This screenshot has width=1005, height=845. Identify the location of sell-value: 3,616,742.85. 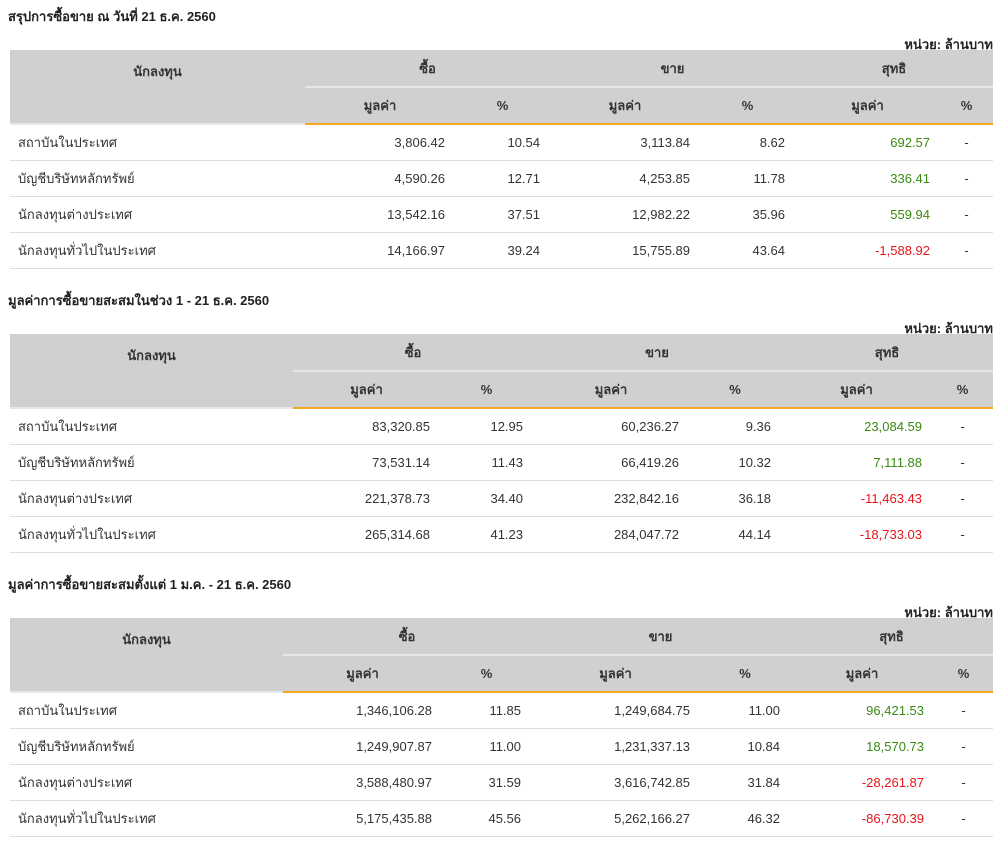
(616, 782).